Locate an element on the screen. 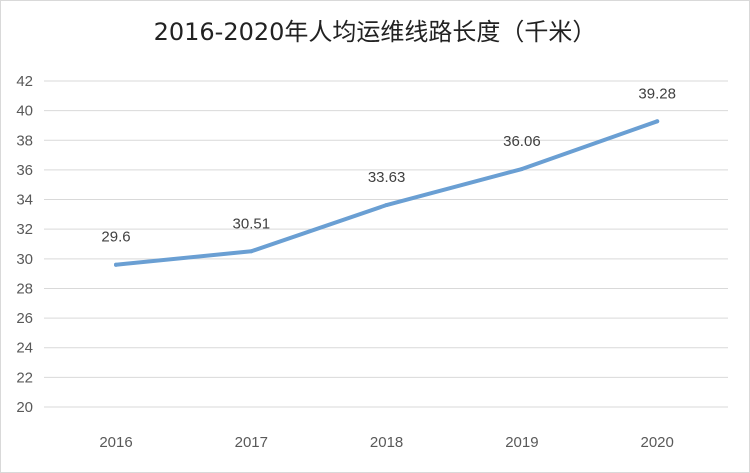 This screenshot has width=750, height=473. y-tick-label: 20 is located at coordinates (24, 407).